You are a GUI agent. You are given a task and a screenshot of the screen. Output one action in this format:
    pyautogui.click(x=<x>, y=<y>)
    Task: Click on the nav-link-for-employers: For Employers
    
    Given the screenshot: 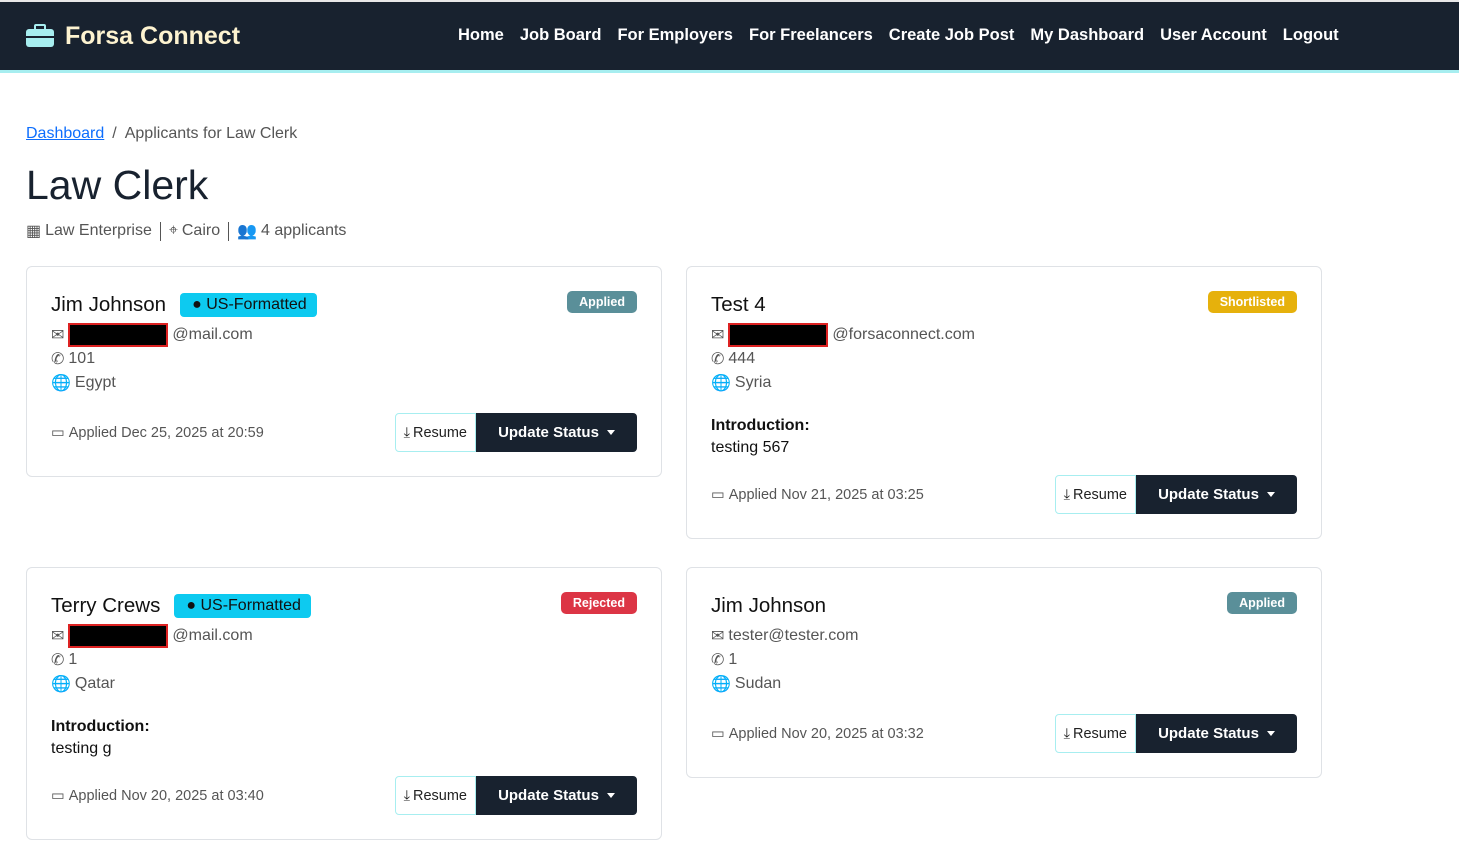 What is the action you would take?
    pyautogui.click(x=675, y=35)
    